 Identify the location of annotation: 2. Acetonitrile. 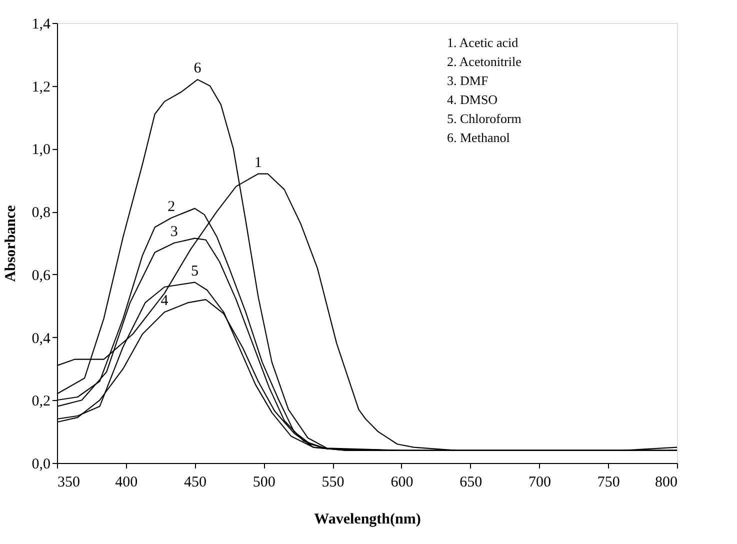
(484, 61).